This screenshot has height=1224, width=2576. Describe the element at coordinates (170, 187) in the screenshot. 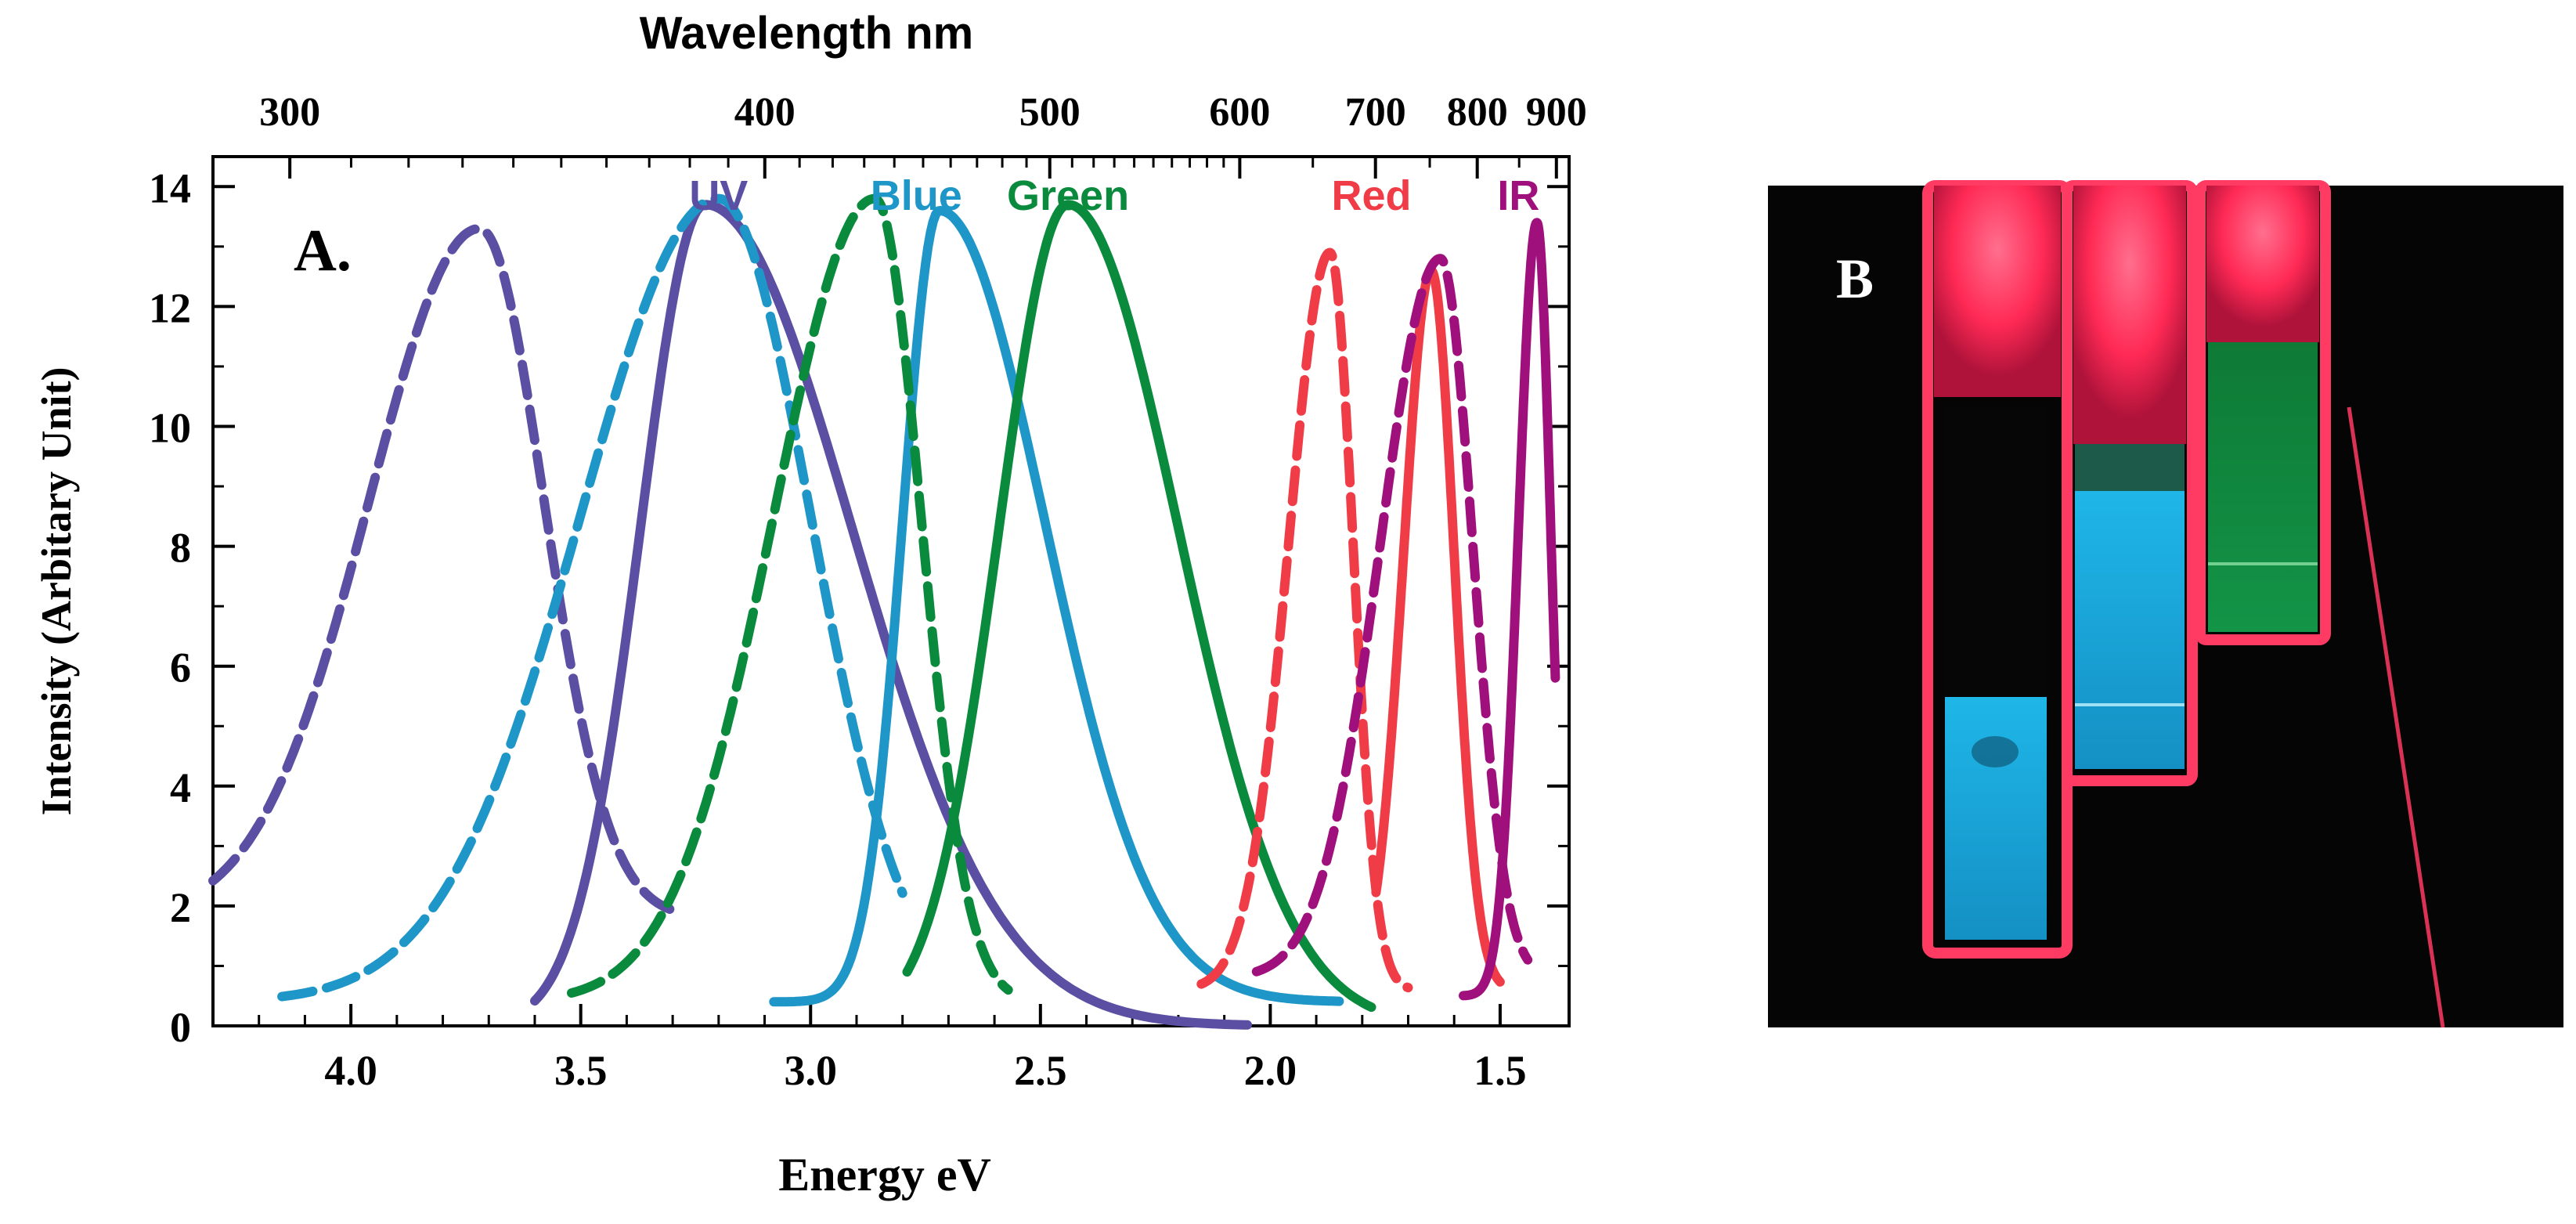

I see `y-tick-label: 14` at that location.